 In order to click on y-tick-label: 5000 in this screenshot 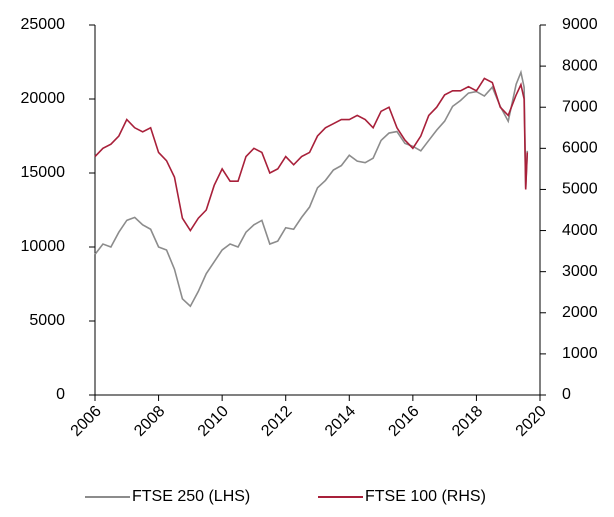, I will do `click(47, 320)`.